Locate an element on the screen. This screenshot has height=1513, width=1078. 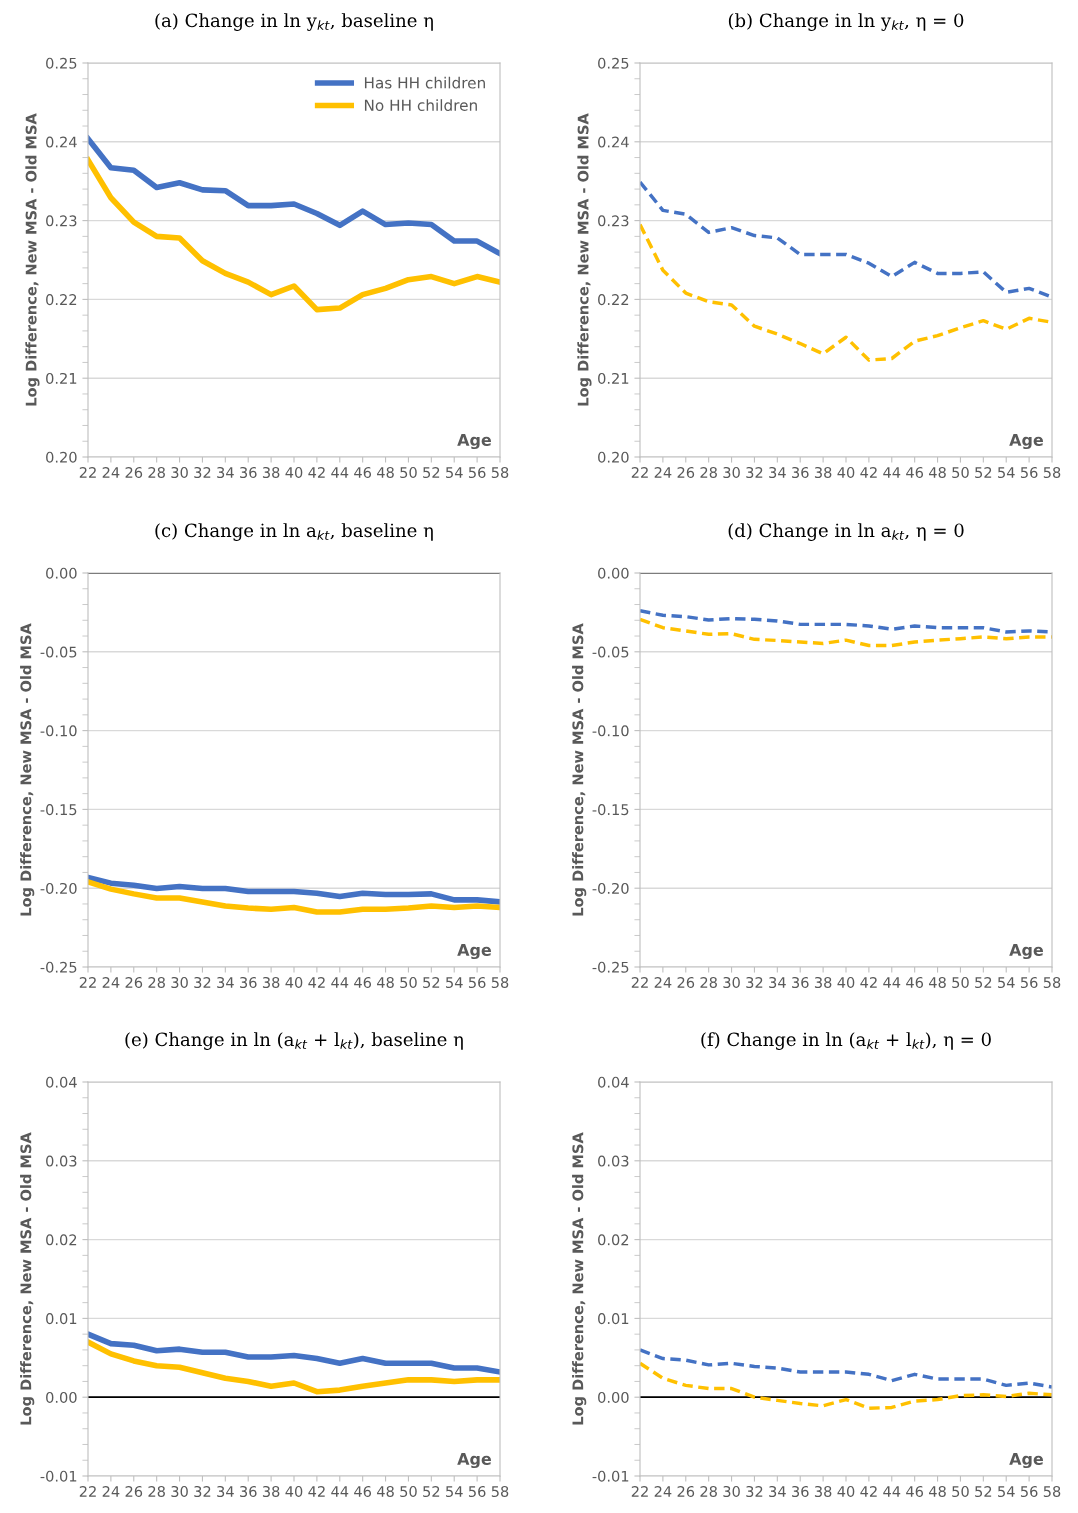
y-tick-label: 0.24 is located at coordinates (61, 142).